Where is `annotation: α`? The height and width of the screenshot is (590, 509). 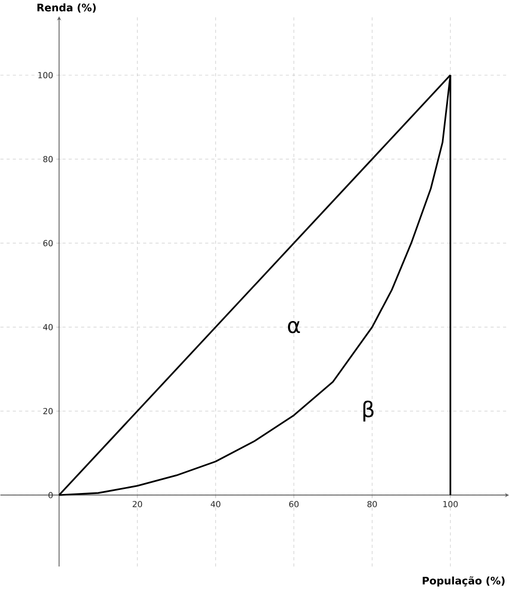 annotation: α is located at coordinates (294, 327).